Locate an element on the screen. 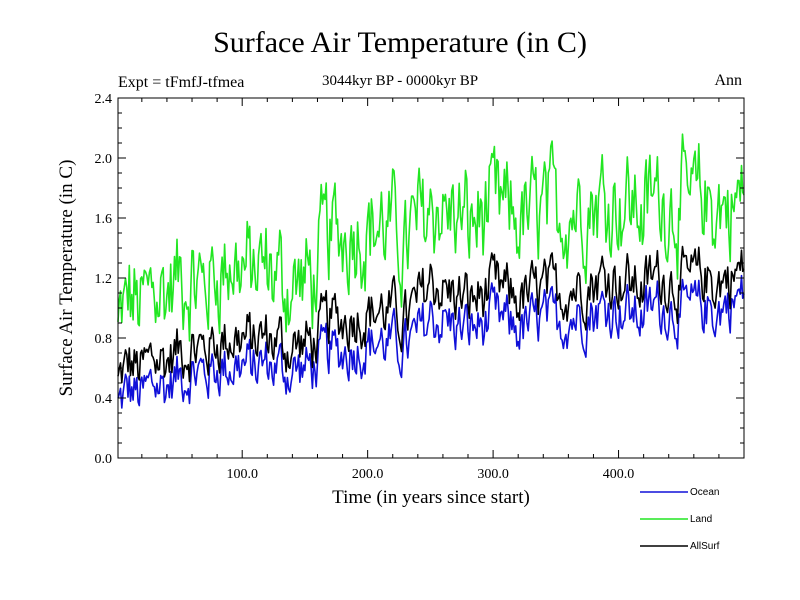 Image resolution: width=800 pixels, height=600 pixels. chart-subtitle: 3044kyr BP - 0000kyr BP is located at coordinates (400, 81).